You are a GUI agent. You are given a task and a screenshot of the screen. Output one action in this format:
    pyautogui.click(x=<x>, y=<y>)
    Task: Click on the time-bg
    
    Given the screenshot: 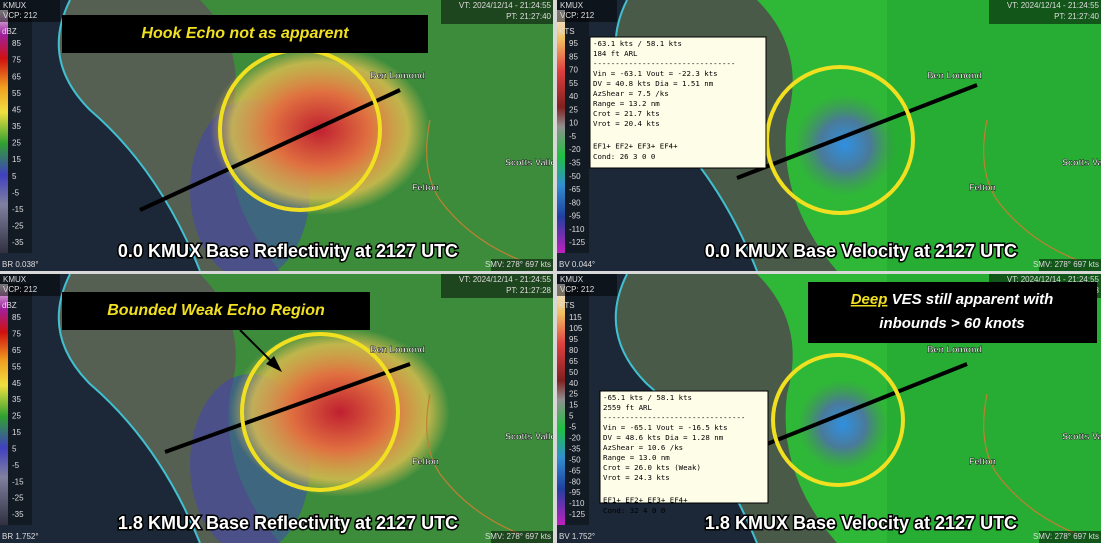 What is the action you would take?
    pyautogui.click(x=497, y=286)
    